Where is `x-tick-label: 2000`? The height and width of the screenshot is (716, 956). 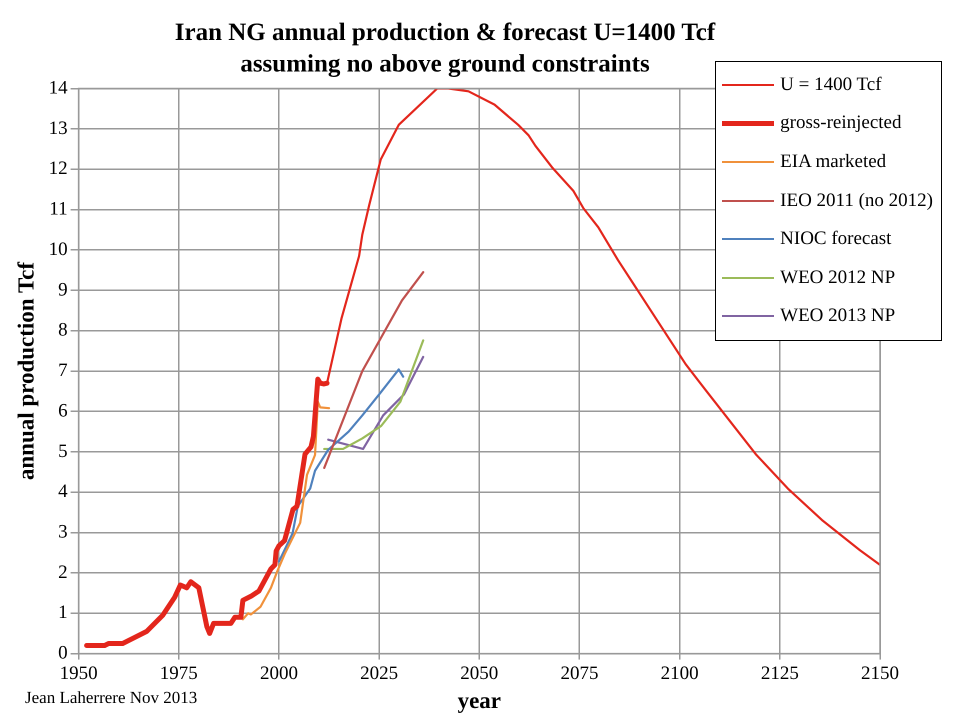
x-tick-label: 2000 is located at coordinates (279, 673).